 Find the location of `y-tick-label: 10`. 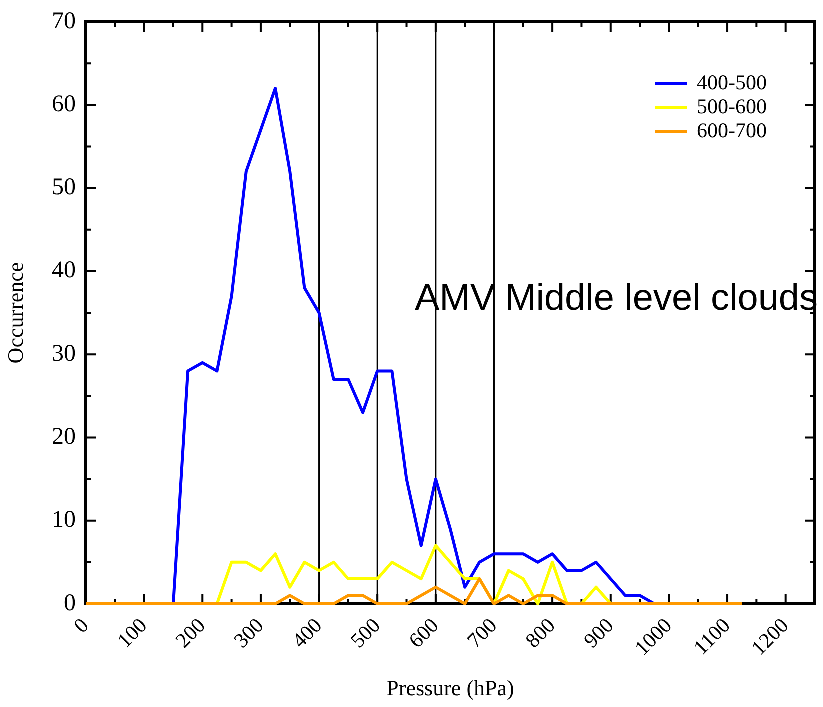

y-tick-label: 10 is located at coordinates (64, 520).